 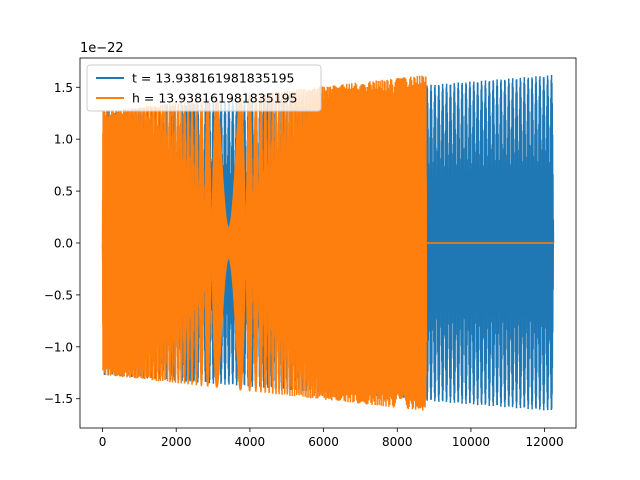 I want to click on legend-box, so click(x=204, y=88).